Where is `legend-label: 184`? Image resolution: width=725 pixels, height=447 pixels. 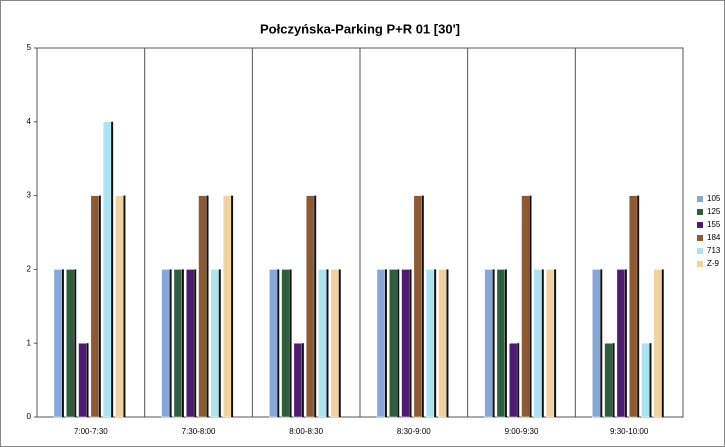 legend-label: 184 is located at coordinates (714, 237).